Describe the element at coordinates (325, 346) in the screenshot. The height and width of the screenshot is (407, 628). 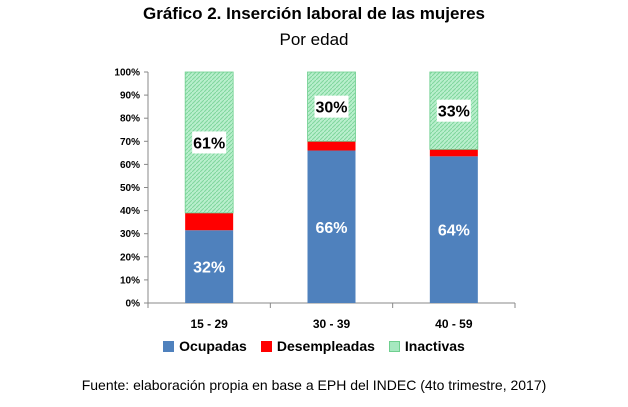
I see `legend-label-desempleadas: Desempleadas` at that location.